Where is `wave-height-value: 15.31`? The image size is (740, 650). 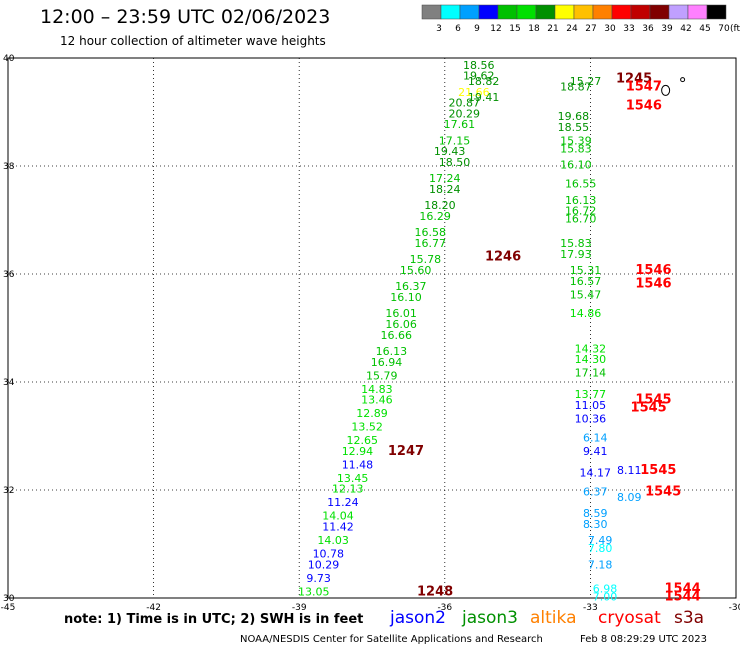 wave-height-value: 15.31 is located at coordinates (586, 270).